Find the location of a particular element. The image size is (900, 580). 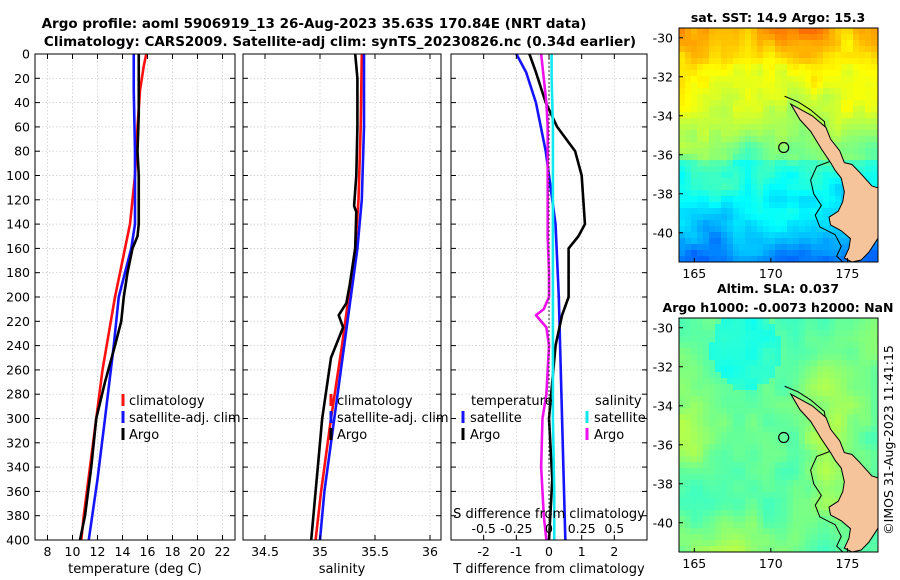

s-diff-axis-label: S difference from climatology is located at coordinates (549, 514).